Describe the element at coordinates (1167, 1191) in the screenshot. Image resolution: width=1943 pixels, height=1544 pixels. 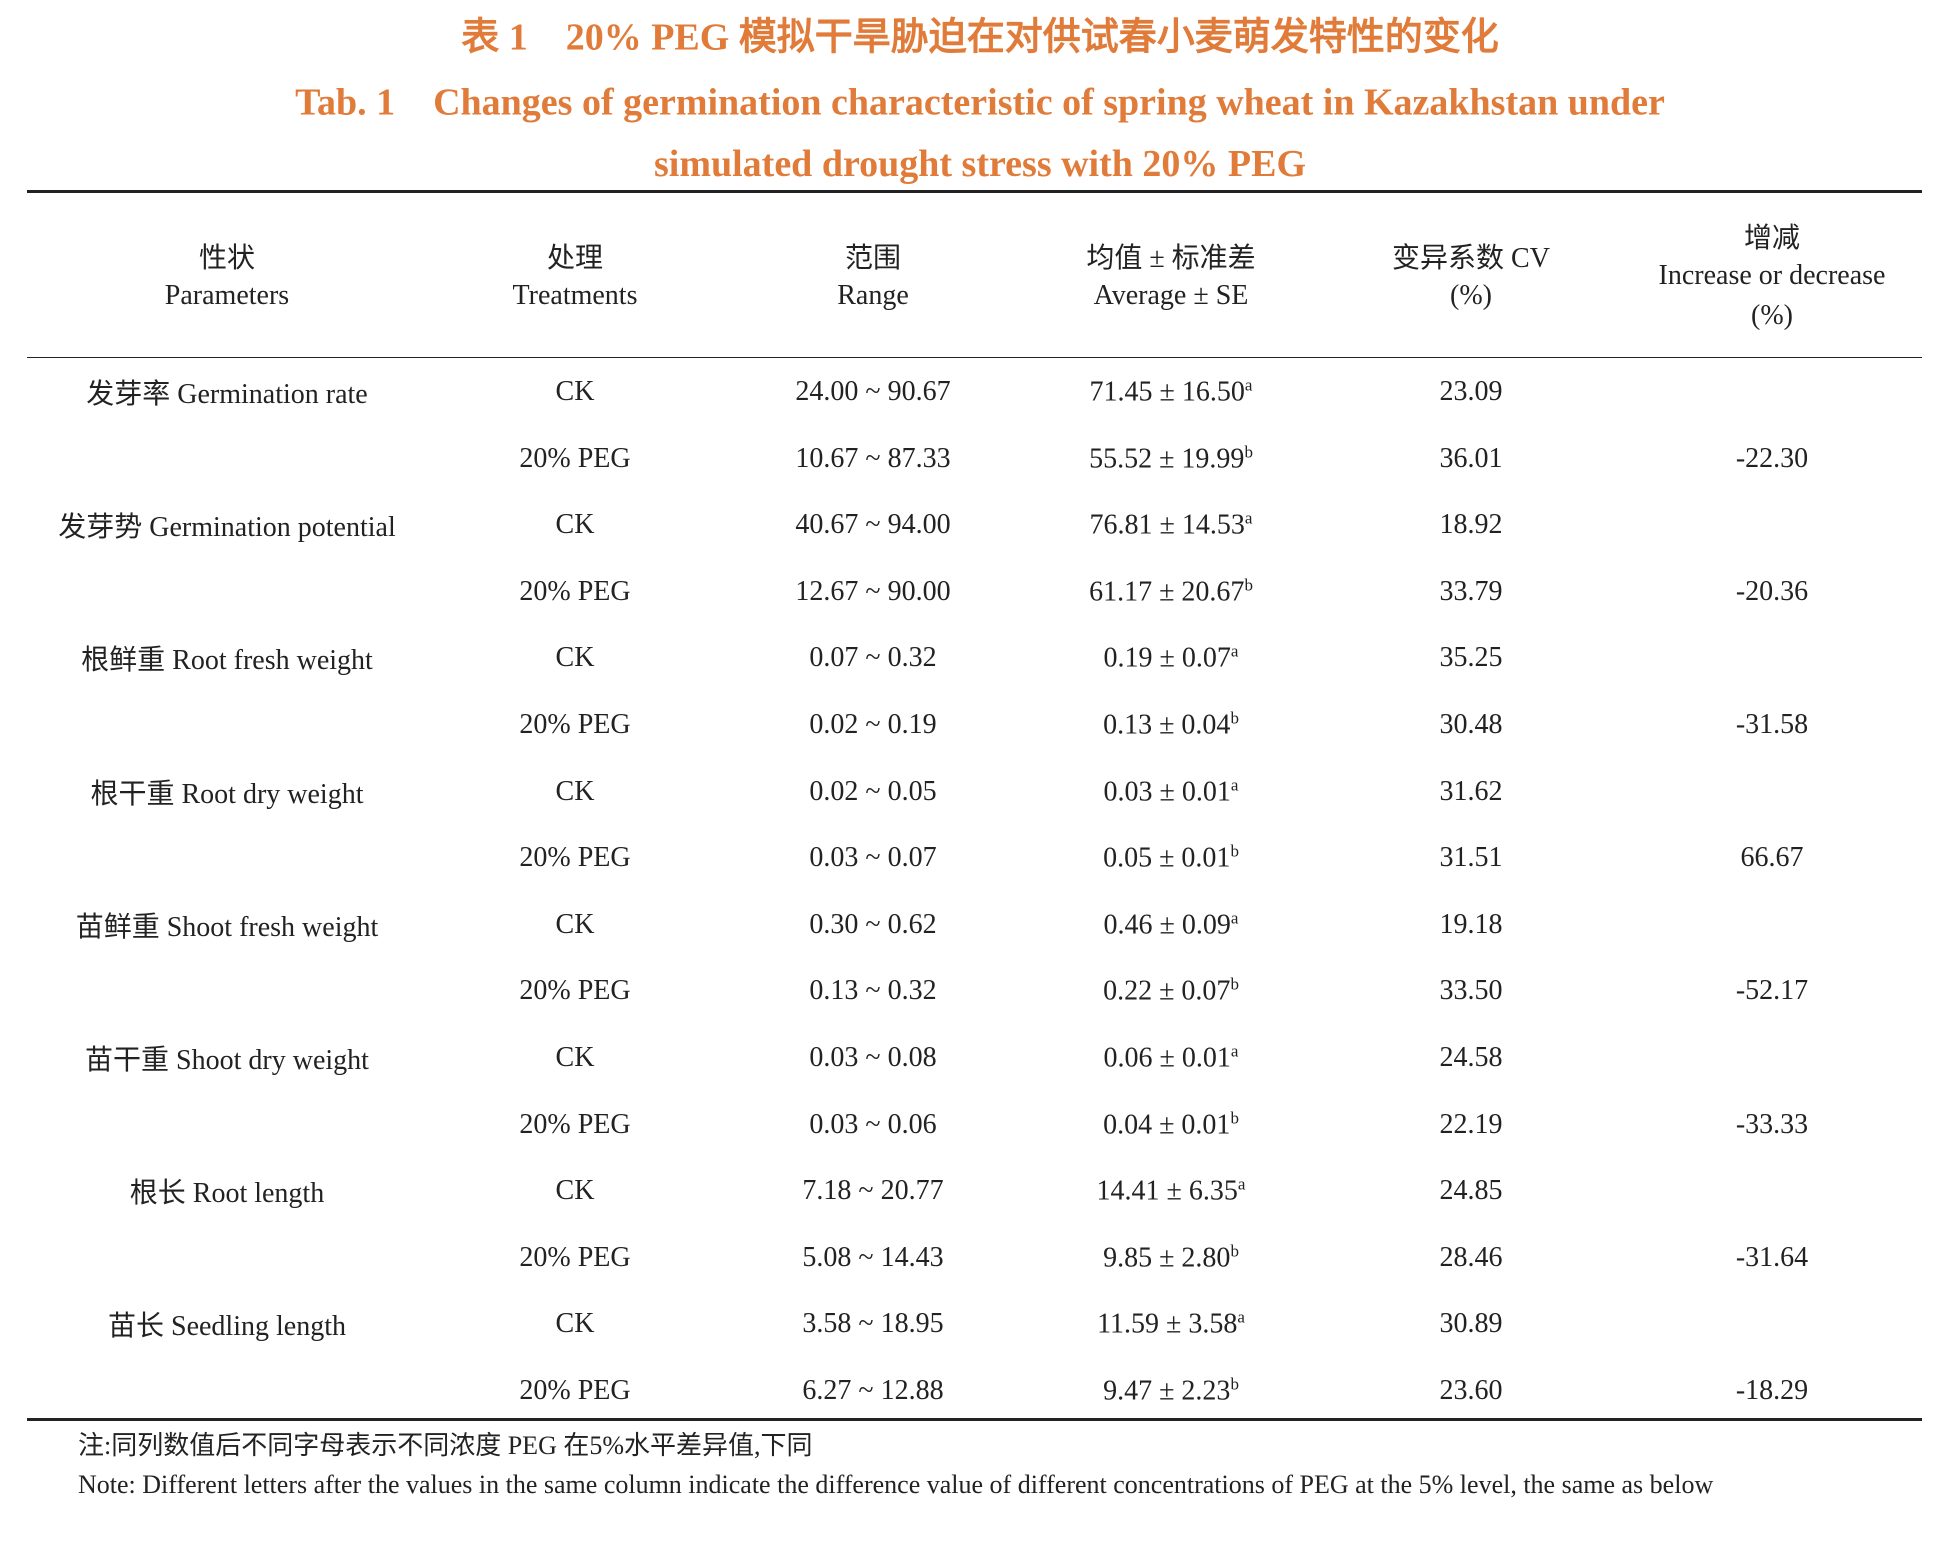
I see `mean-value: 14.41 ± 6.35` at that location.